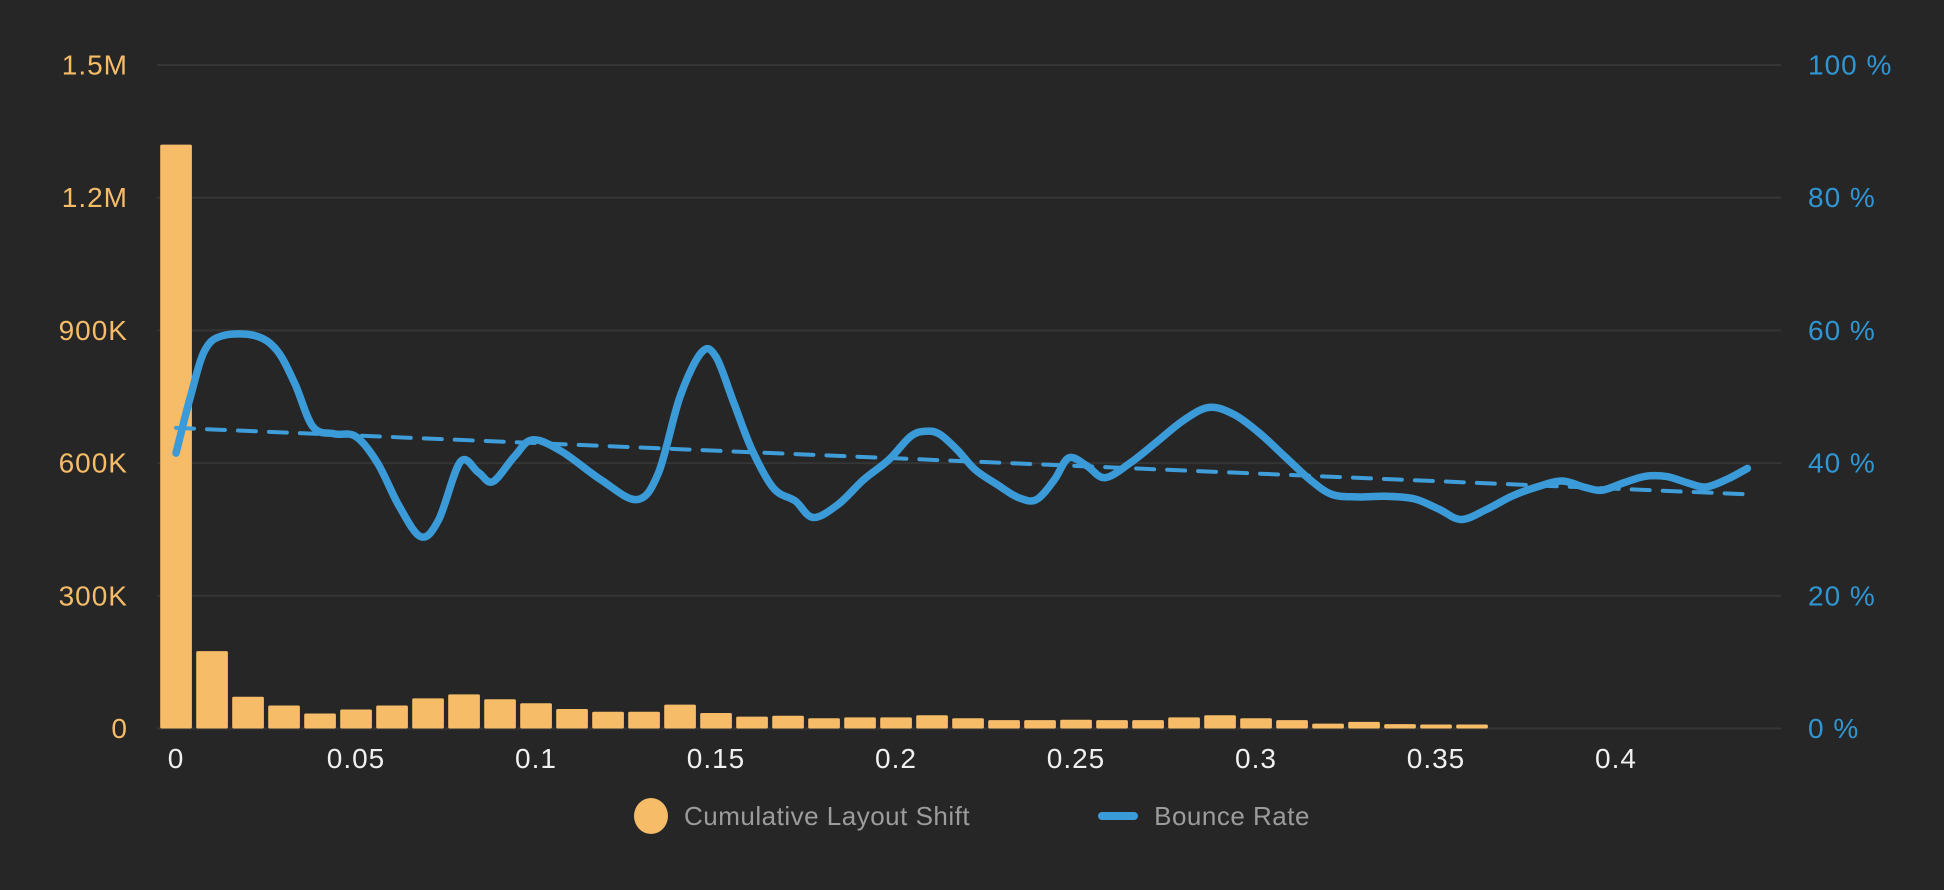 This screenshot has height=890, width=1944. What do you see at coordinates (1616, 758) in the screenshot?
I see `x-axis-tick-label: 0.4` at bounding box center [1616, 758].